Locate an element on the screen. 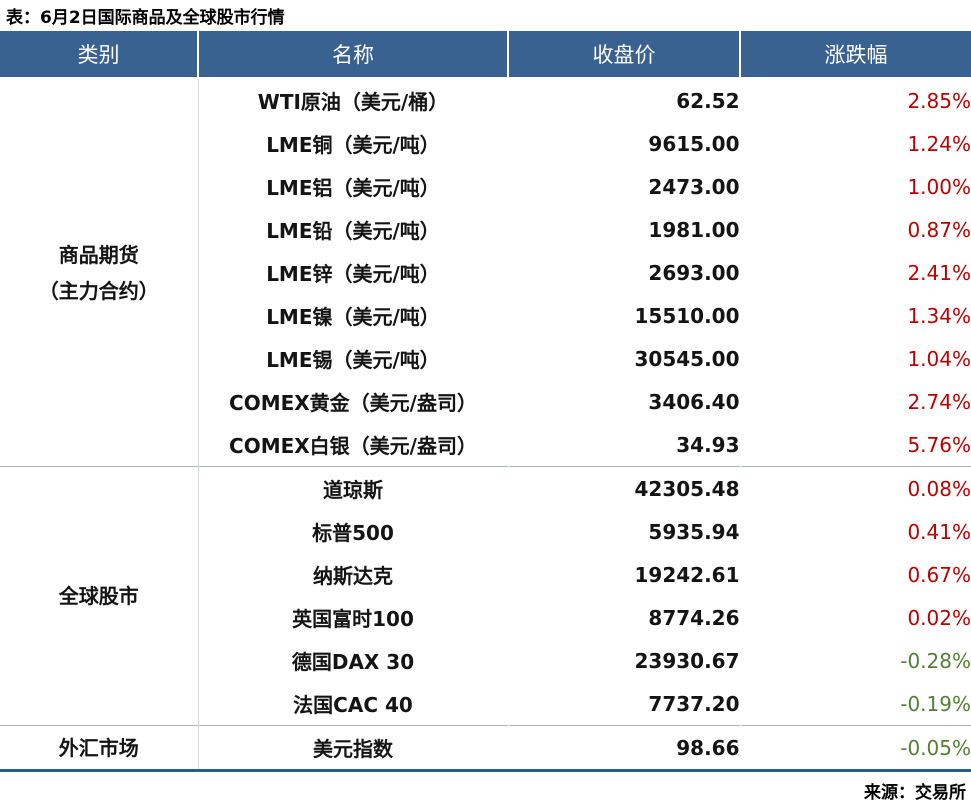 The width and height of the screenshot is (971, 807). close-price-cell: 1981.00 is located at coordinates (623, 229).